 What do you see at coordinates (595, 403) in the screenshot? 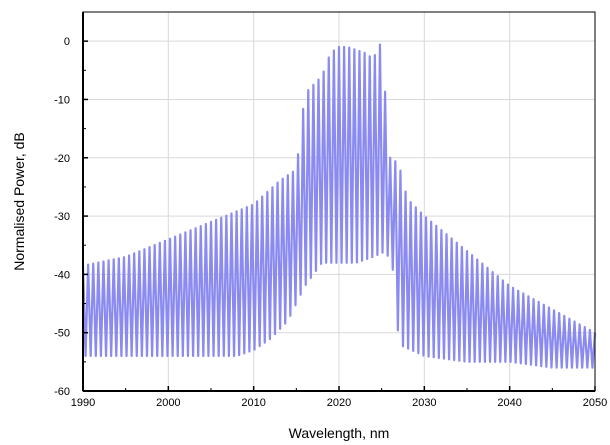
I see `x-tick-label: 2050` at bounding box center [595, 403].